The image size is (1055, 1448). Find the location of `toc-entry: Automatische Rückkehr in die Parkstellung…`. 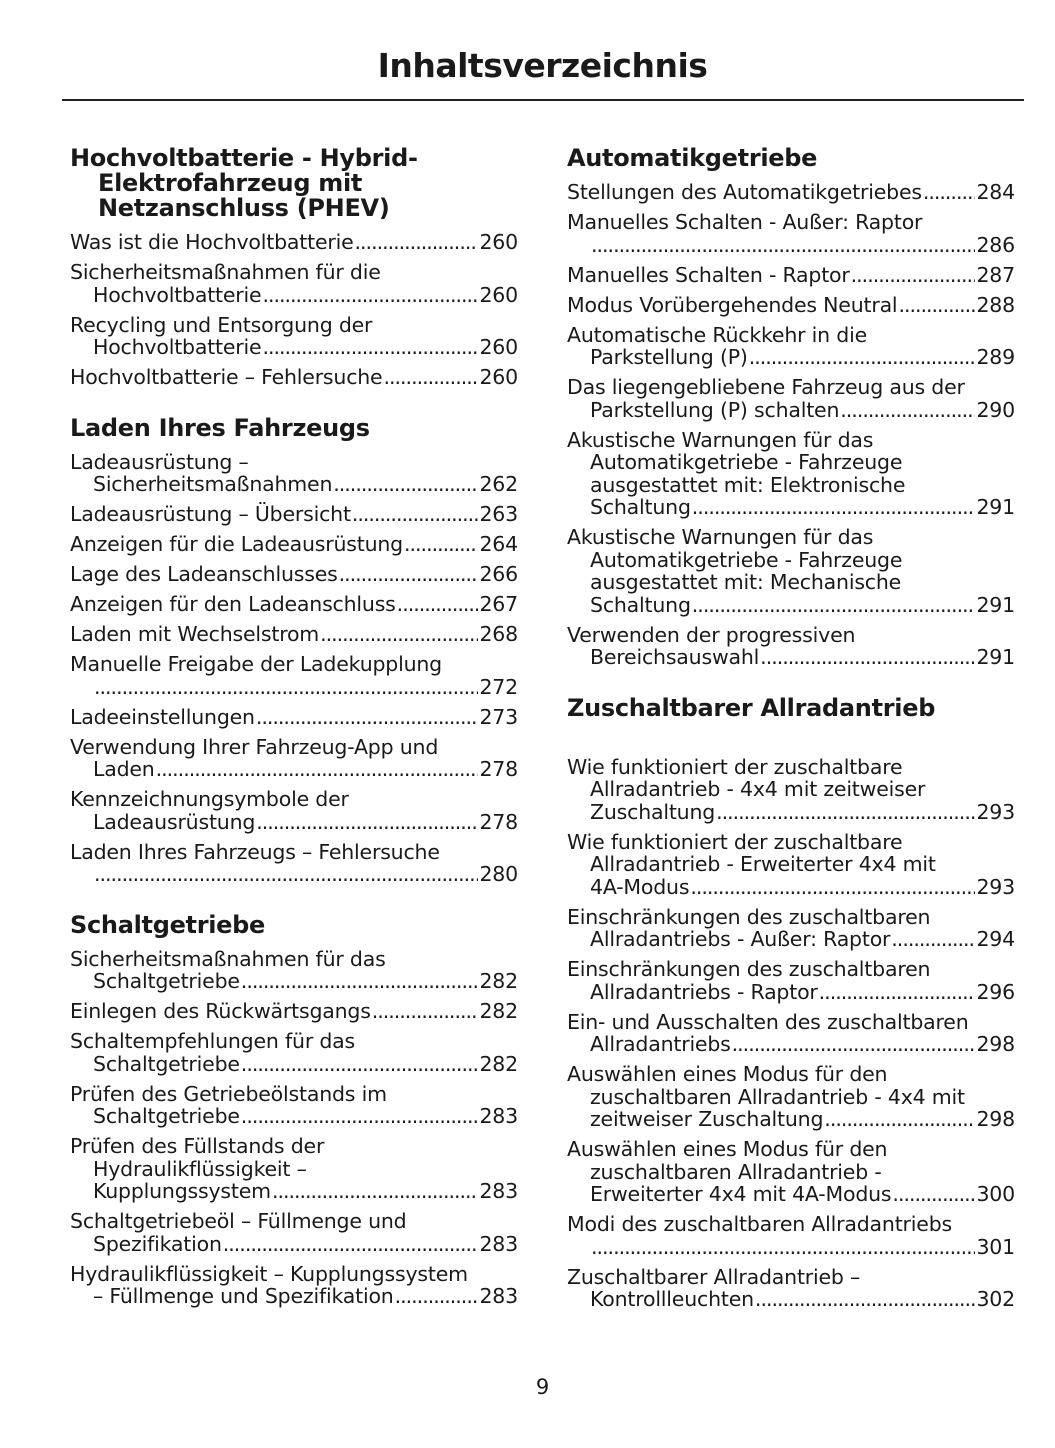

toc-entry: Automatische Rückkehr in die Parkstellung… is located at coordinates (791, 346).